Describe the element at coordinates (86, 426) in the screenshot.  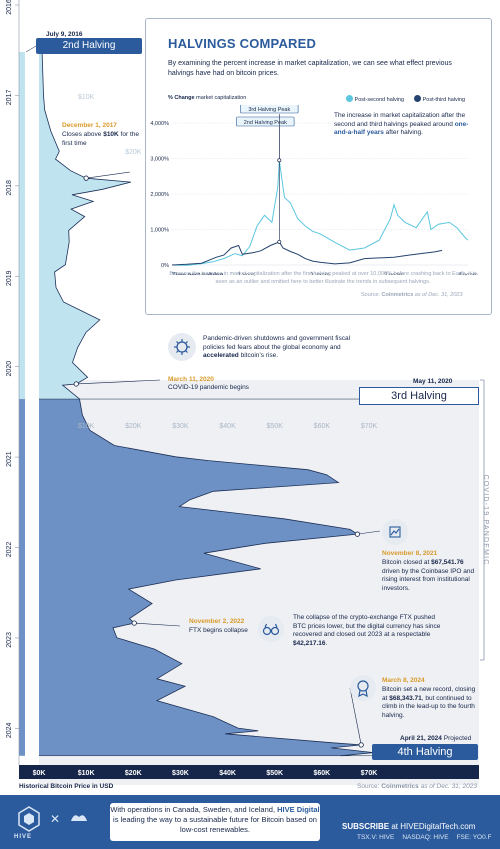
I see `inner-price-label-2020: $10K` at that location.